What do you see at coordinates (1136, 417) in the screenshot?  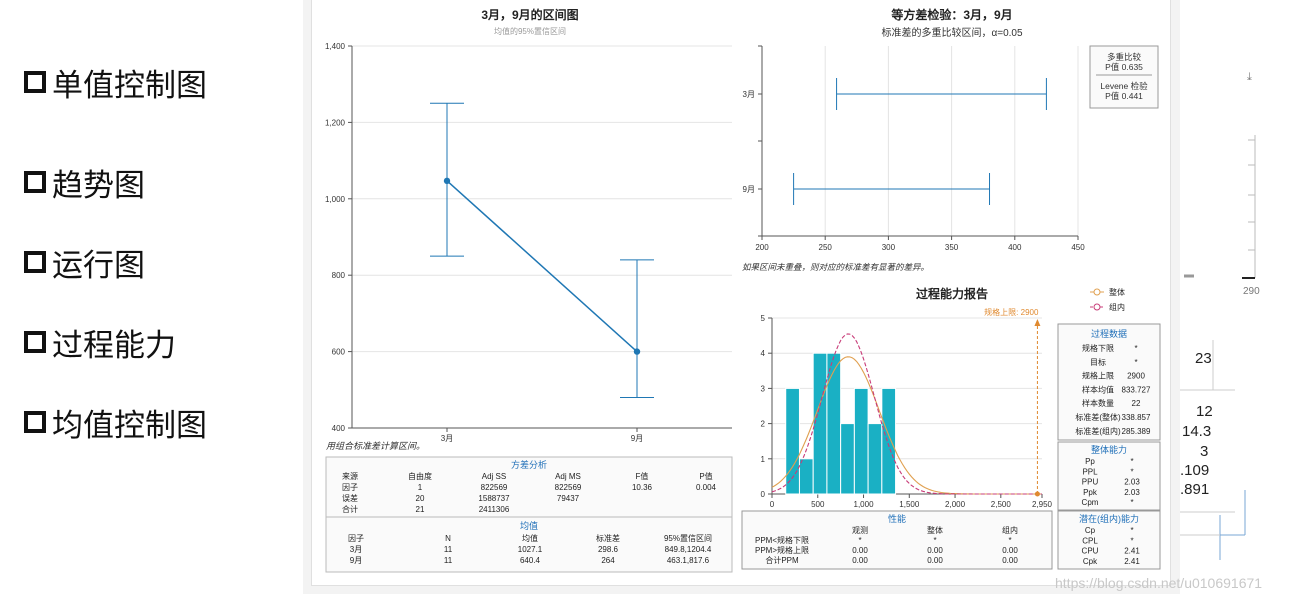 I see `process-data-value: 338.857` at bounding box center [1136, 417].